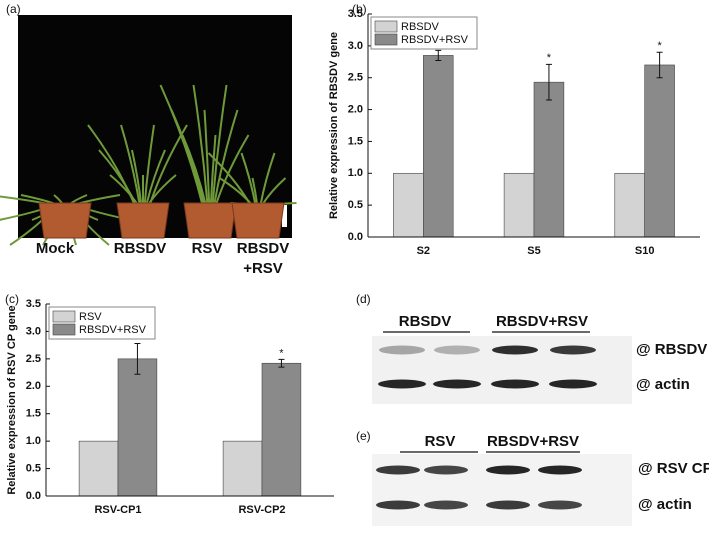 This screenshot has height=558, width=709. I want to click on panel-label: (d), so click(363, 299).